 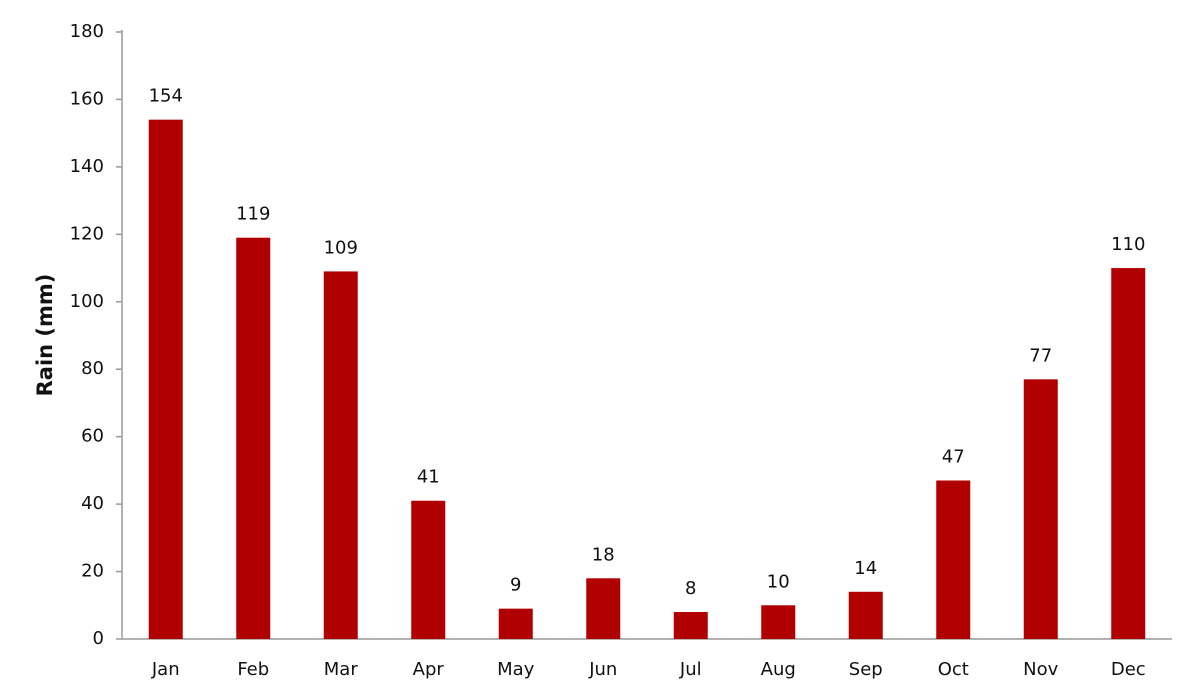 What do you see at coordinates (98, 638) in the screenshot?
I see `y-tick-label: 0` at bounding box center [98, 638].